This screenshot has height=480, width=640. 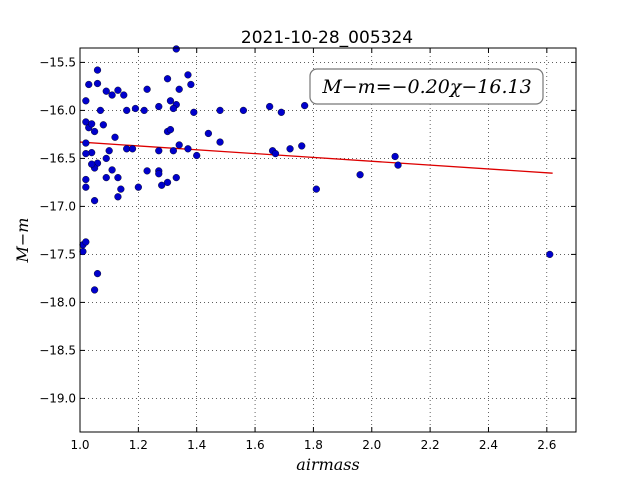 What do you see at coordinates (57, 206) in the screenshot?
I see `y-tick-label: −17.0` at bounding box center [57, 206].